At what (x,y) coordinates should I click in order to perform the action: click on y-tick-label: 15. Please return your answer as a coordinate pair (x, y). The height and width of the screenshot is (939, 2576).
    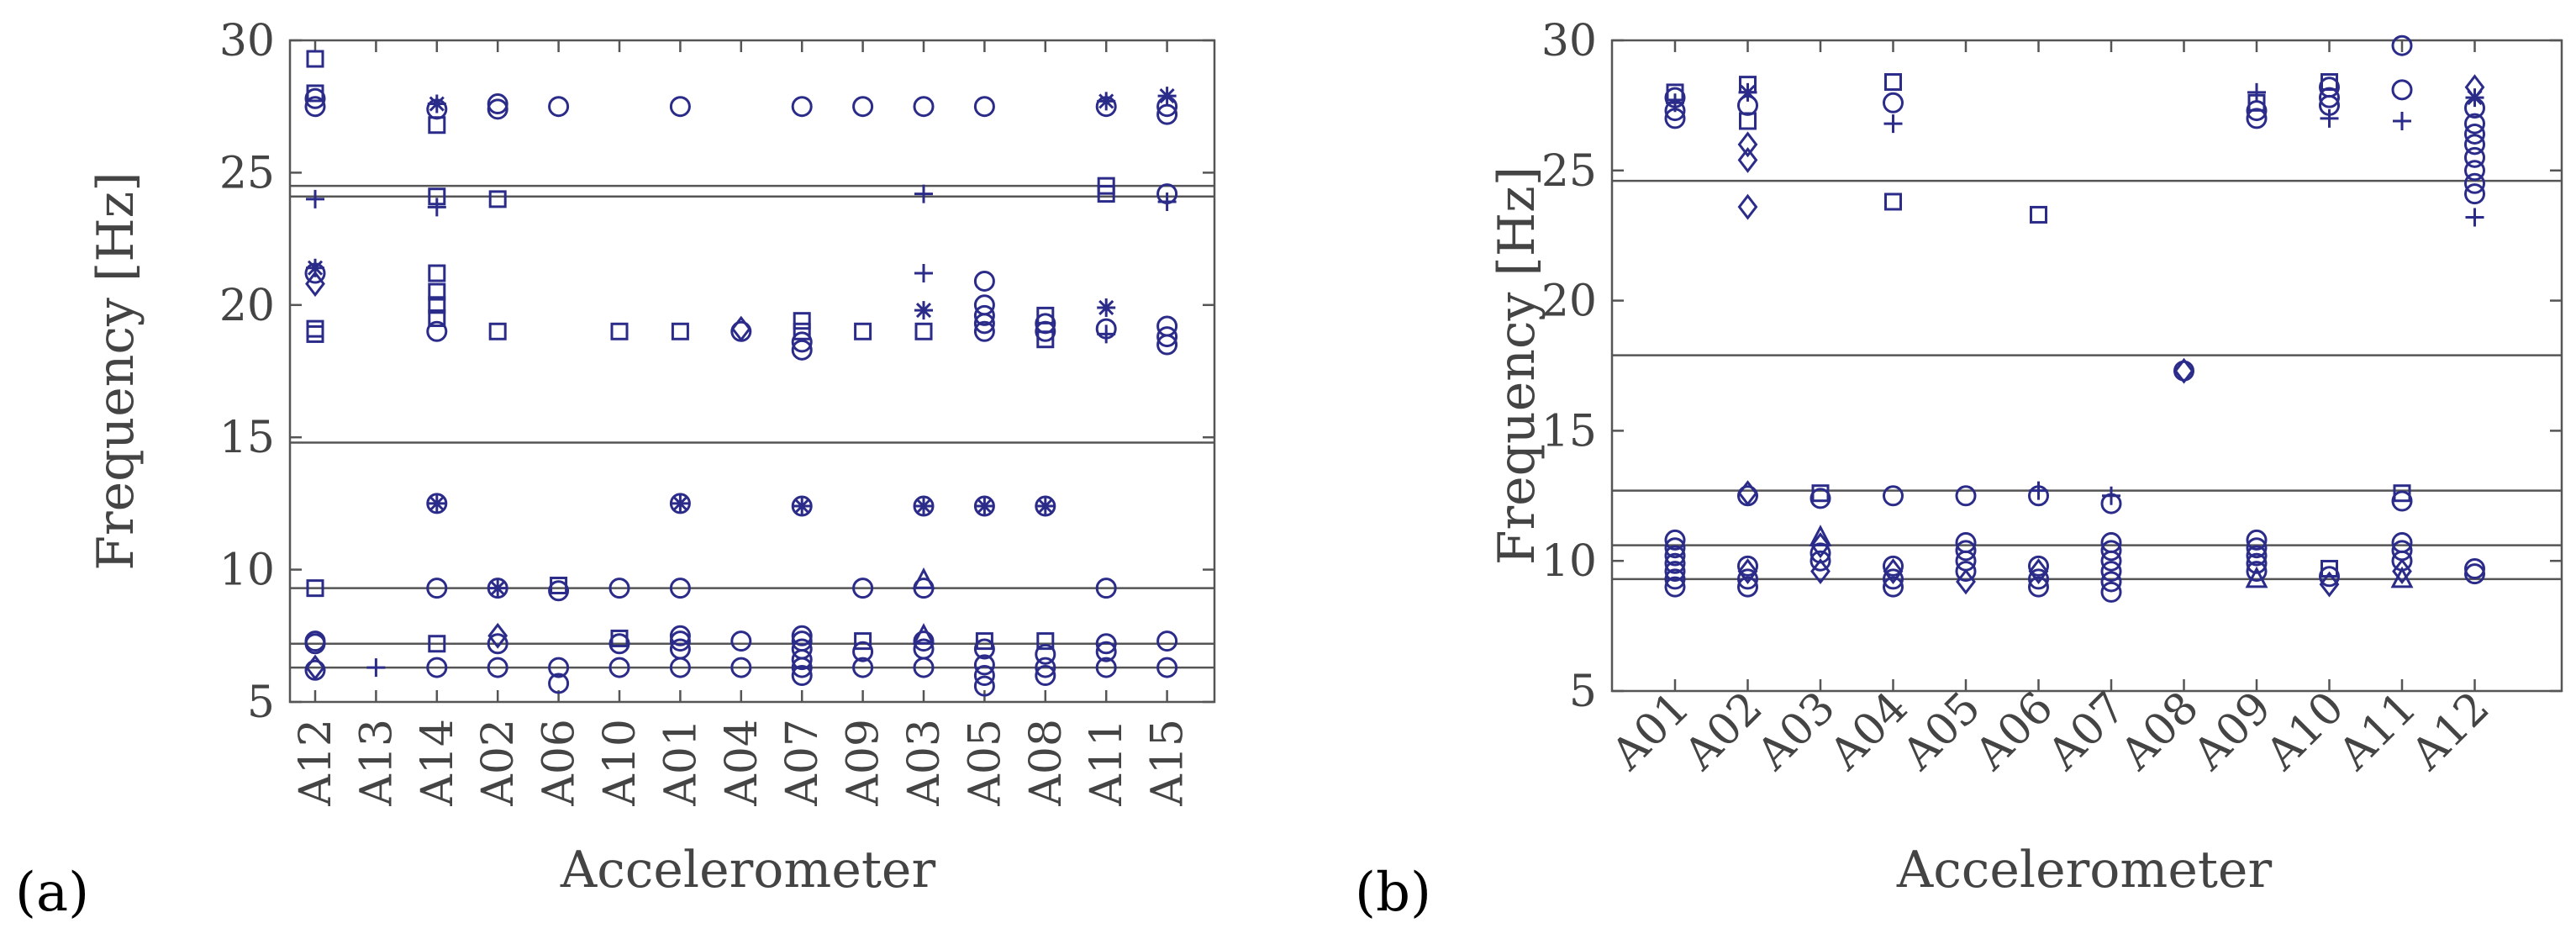
    Looking at the image, I should click on (1569, 431).